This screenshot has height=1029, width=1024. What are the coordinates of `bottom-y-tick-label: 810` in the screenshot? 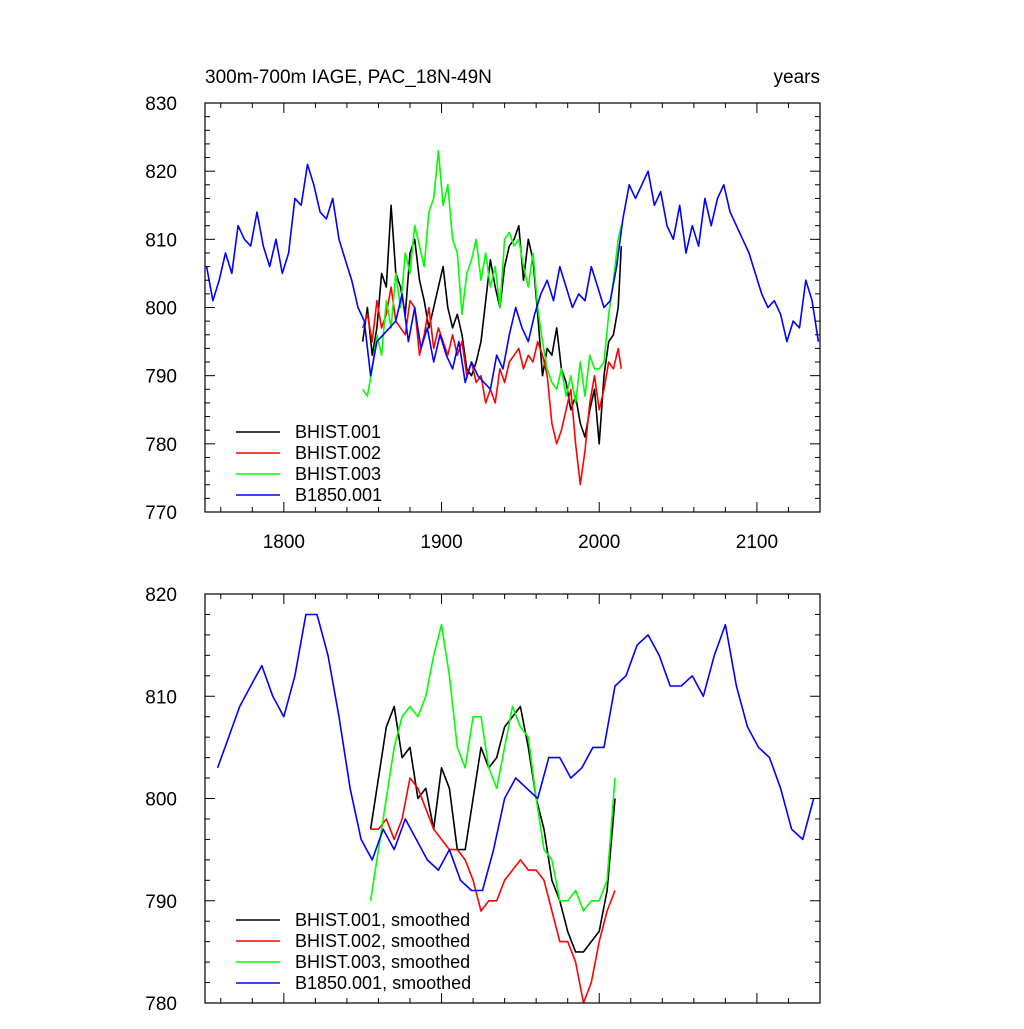 It's located at (161, 697).